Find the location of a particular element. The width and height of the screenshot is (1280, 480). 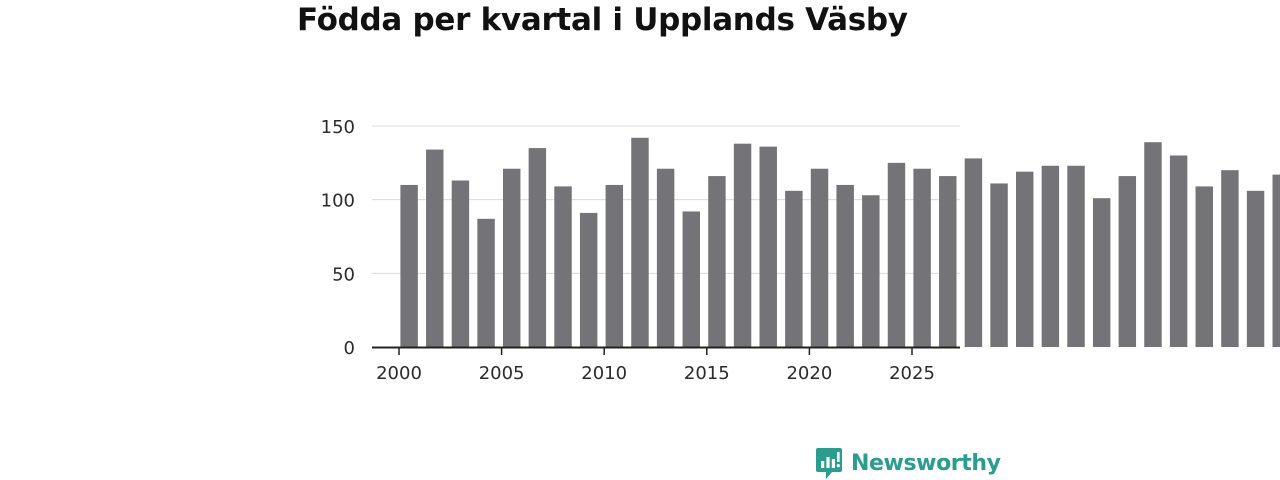

newsworthy-logo: Newsworthy is located at coordinates (908, 463).